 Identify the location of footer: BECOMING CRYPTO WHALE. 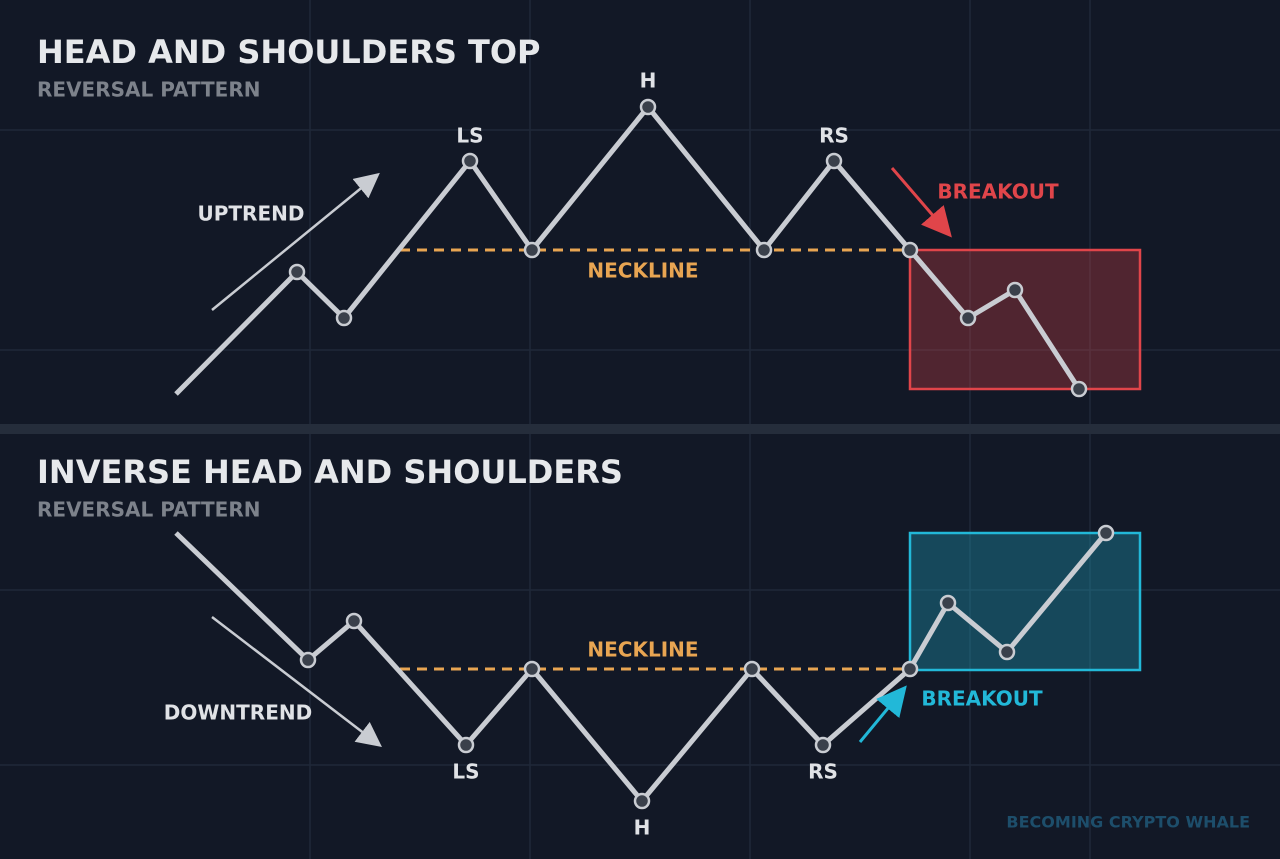
(1128, 822).